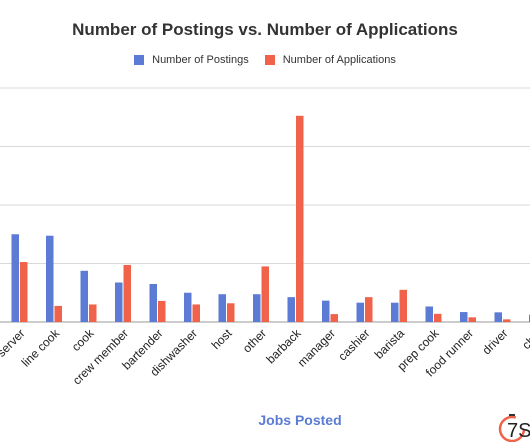 Image resolution: width=530 pixels, height=442 pixels. Describe the element at coordinates (403, 305) in the screenshot. I see `bar-applications-barista` at that location.